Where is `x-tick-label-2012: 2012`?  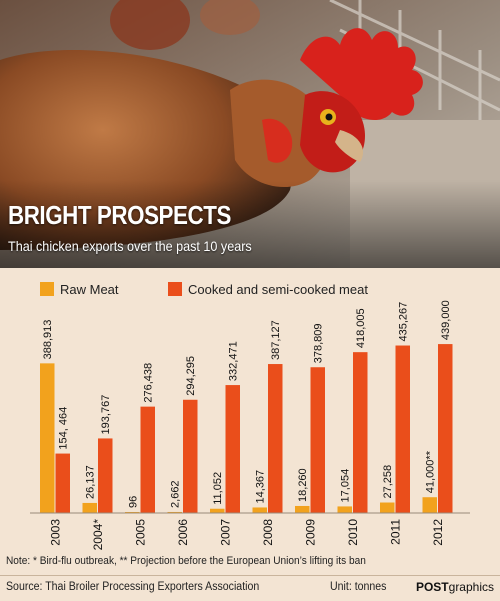 x-tick-label-2012: 2012 is located at coordinates (438, 532).